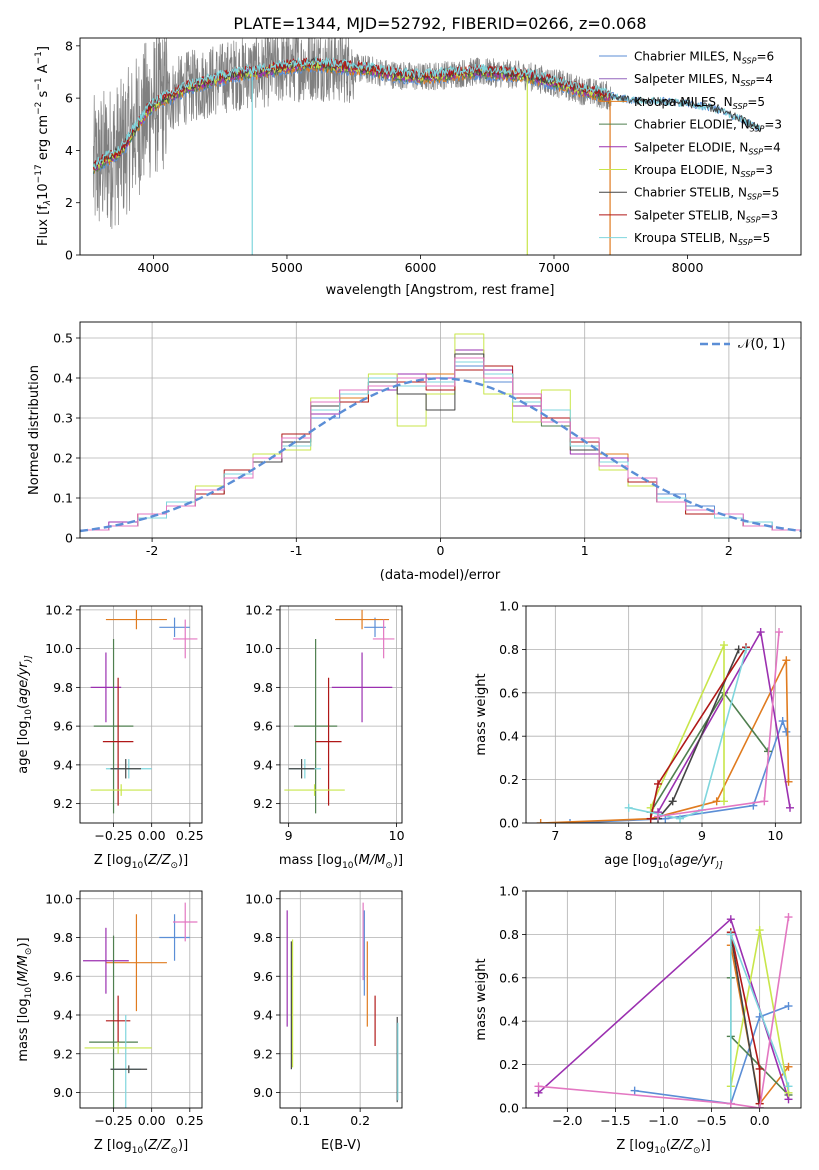 The height and width of the screenshot is (1170, 819). Describe the element at coordinates (159, 1145) in the screenshot. I see `x-axis-label-part: Z/Z` at that location.